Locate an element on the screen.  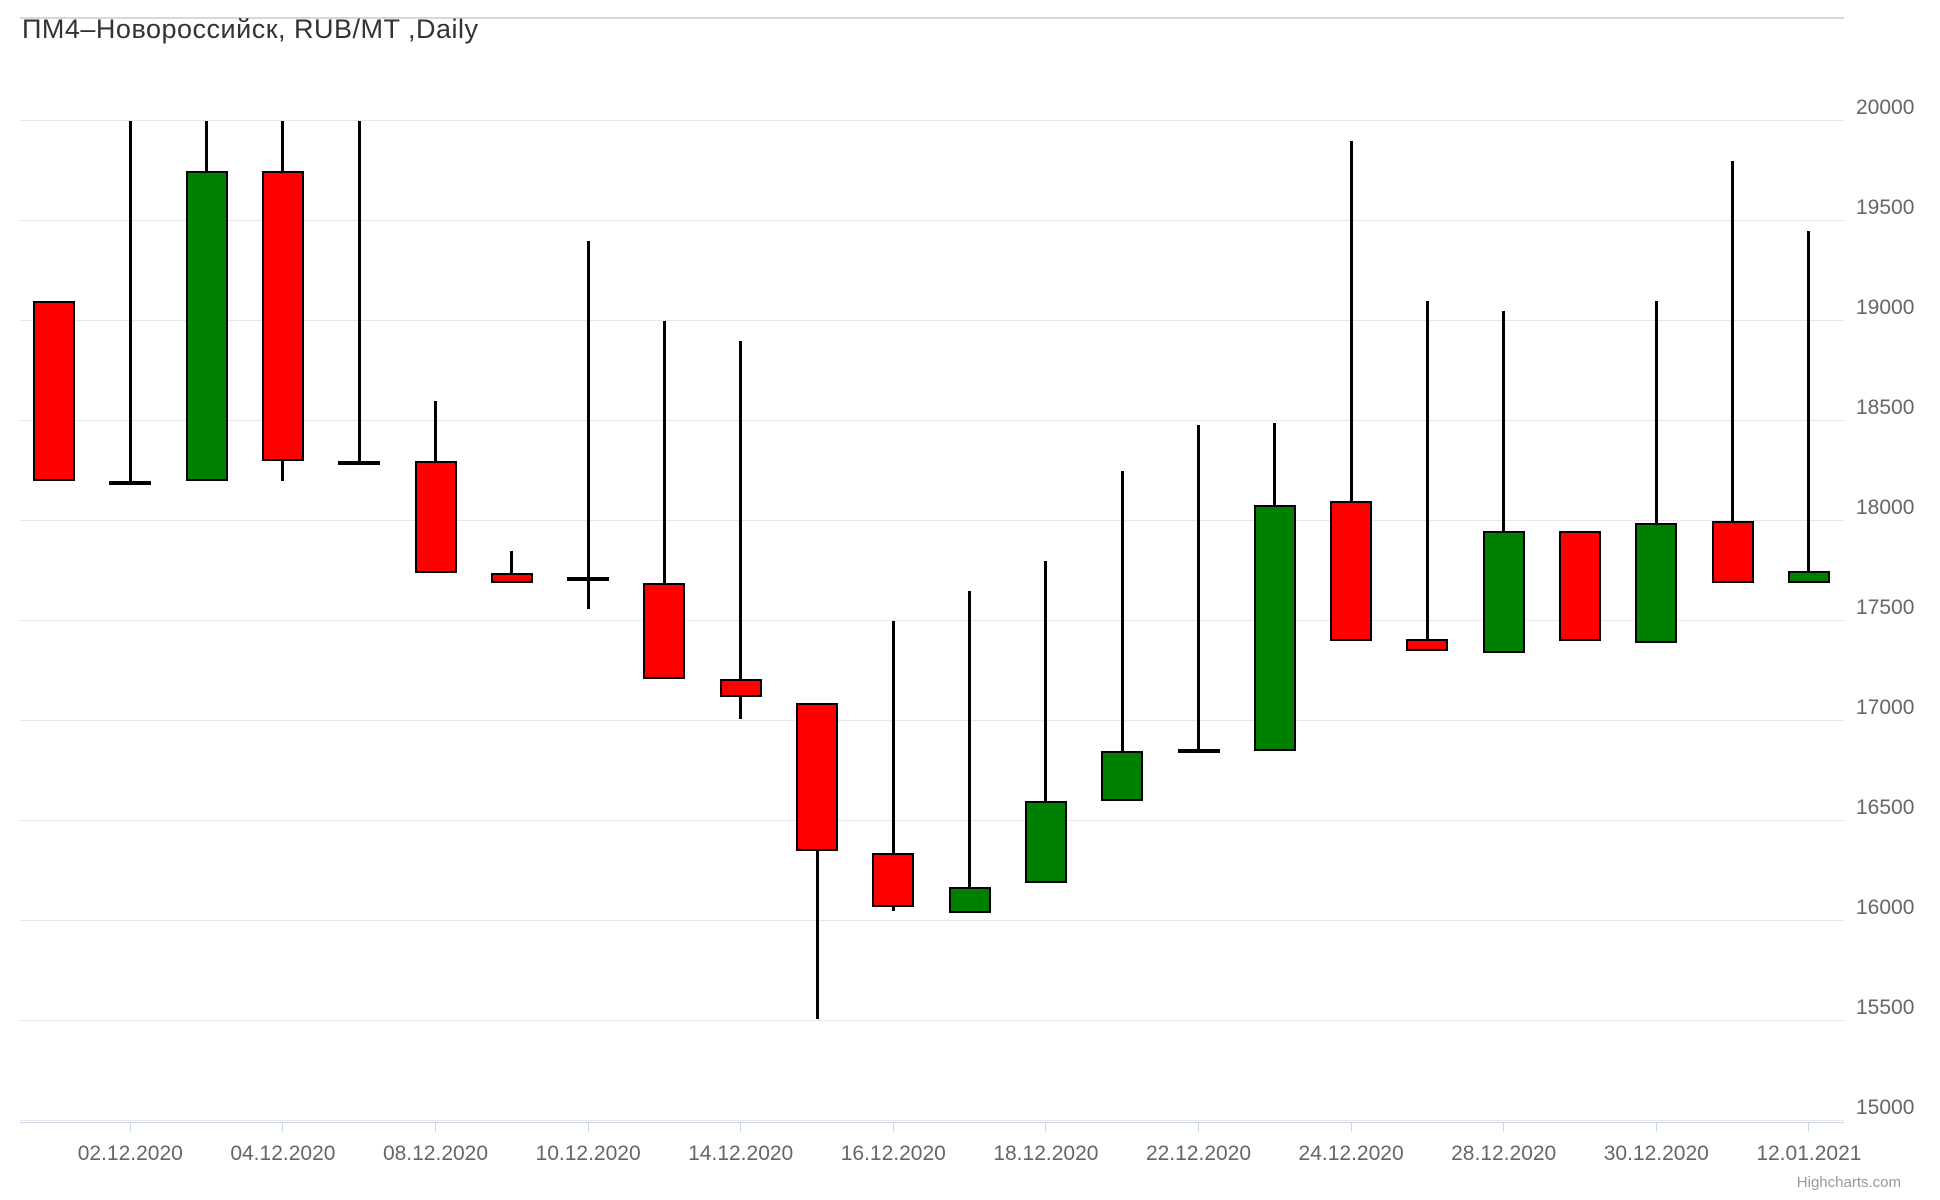
x-axis-line is located at coordinates (932, 1122).